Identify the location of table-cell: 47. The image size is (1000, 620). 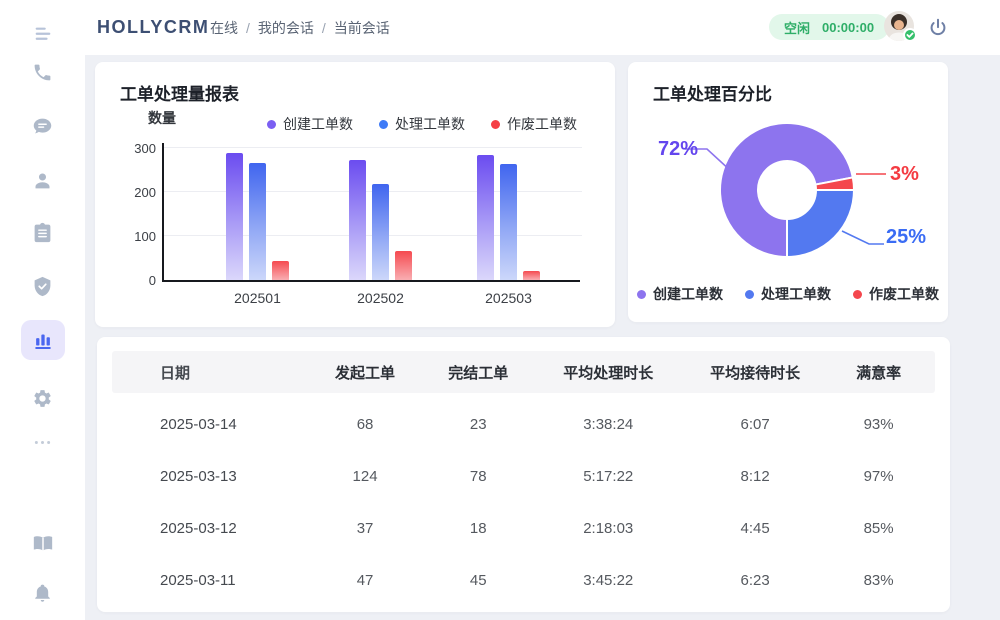
(365, 580).